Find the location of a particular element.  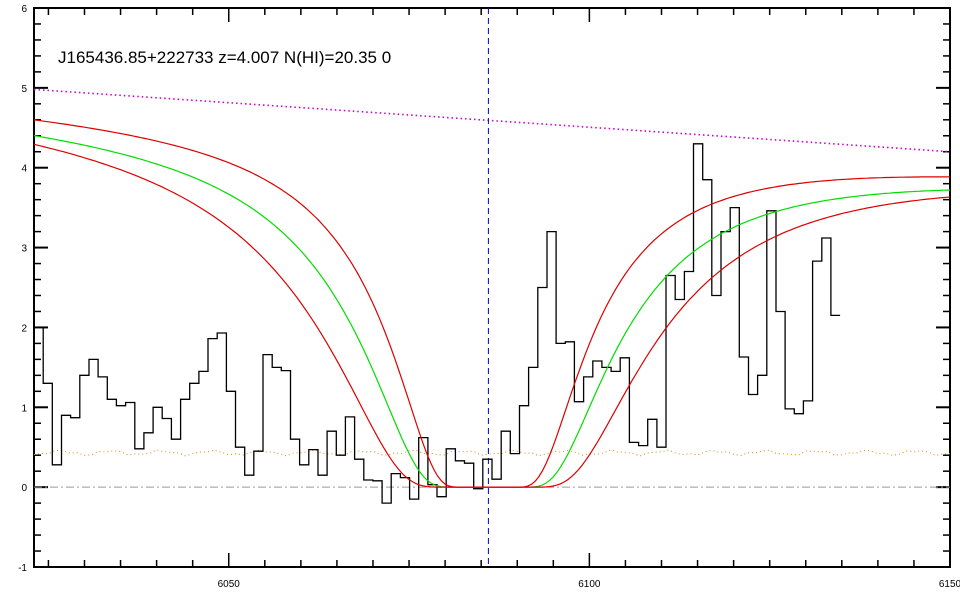

chart-title: J165436.85+222733 z=4.007 N(HI)=20.35 0 is located at coordinates (224, 57).